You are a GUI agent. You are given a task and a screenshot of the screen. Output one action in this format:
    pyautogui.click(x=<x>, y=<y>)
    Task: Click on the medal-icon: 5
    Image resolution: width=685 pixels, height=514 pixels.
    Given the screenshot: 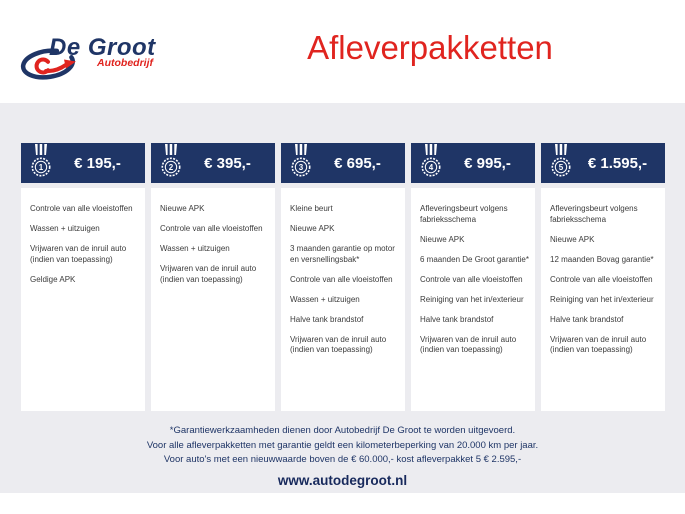 What is the action you would take?
    pyautogui.click(x=561, y=162)
    